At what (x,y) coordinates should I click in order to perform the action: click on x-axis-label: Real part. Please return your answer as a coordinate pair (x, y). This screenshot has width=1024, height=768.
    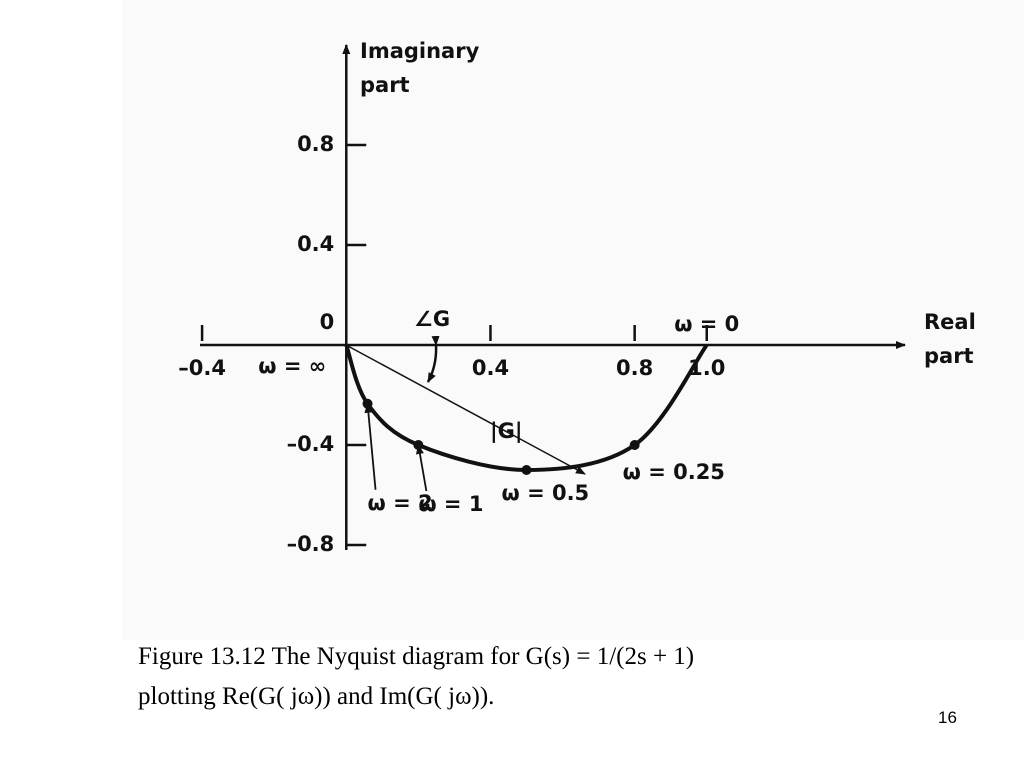
    Looking at the image, I should click on (950, 339).